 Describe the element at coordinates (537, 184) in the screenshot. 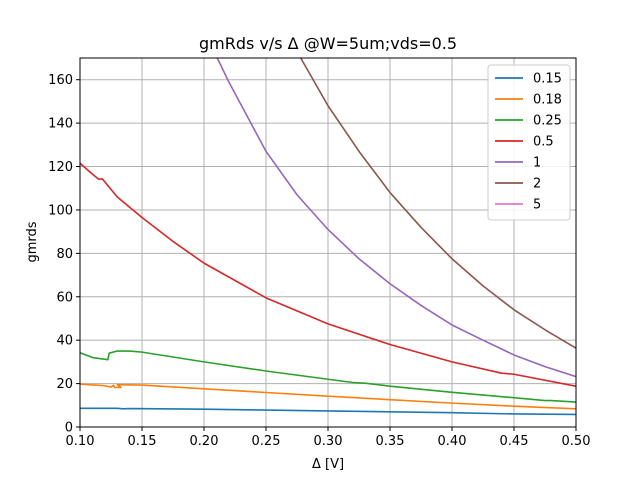

I see `legend-entry-2: 2` at that location.